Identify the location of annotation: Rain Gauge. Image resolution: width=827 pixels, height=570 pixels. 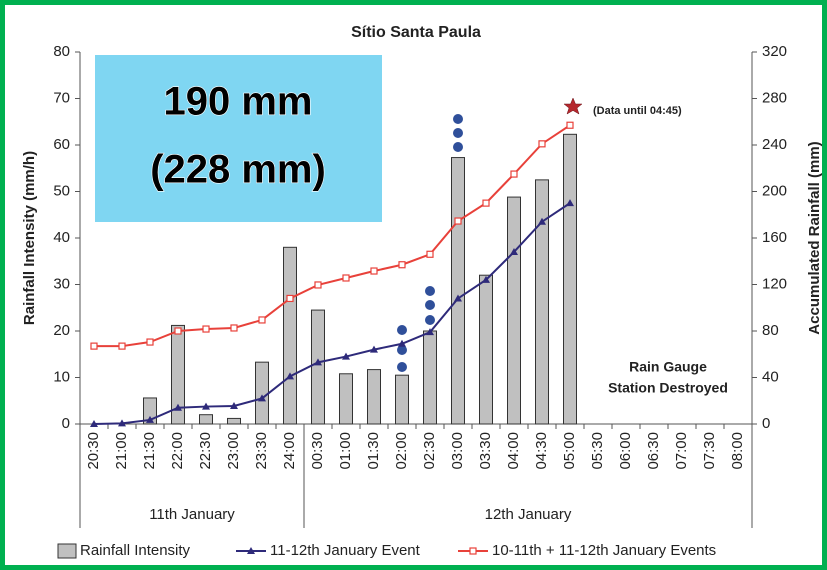
(668, 367).